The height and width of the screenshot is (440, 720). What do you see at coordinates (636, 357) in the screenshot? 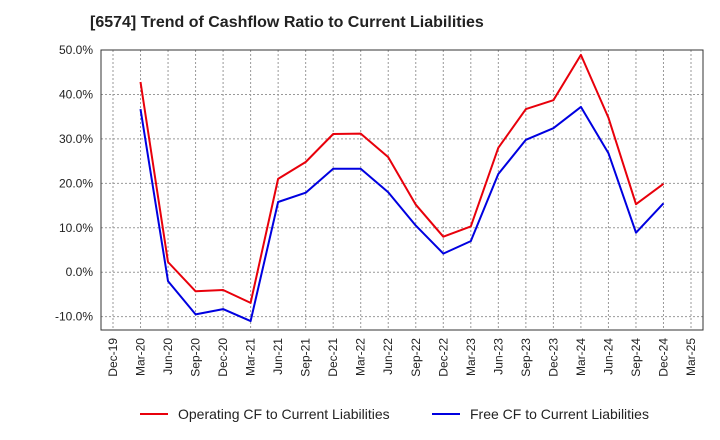
I see `x-tick-label: Sep-24` at bounding box center [636, 357].